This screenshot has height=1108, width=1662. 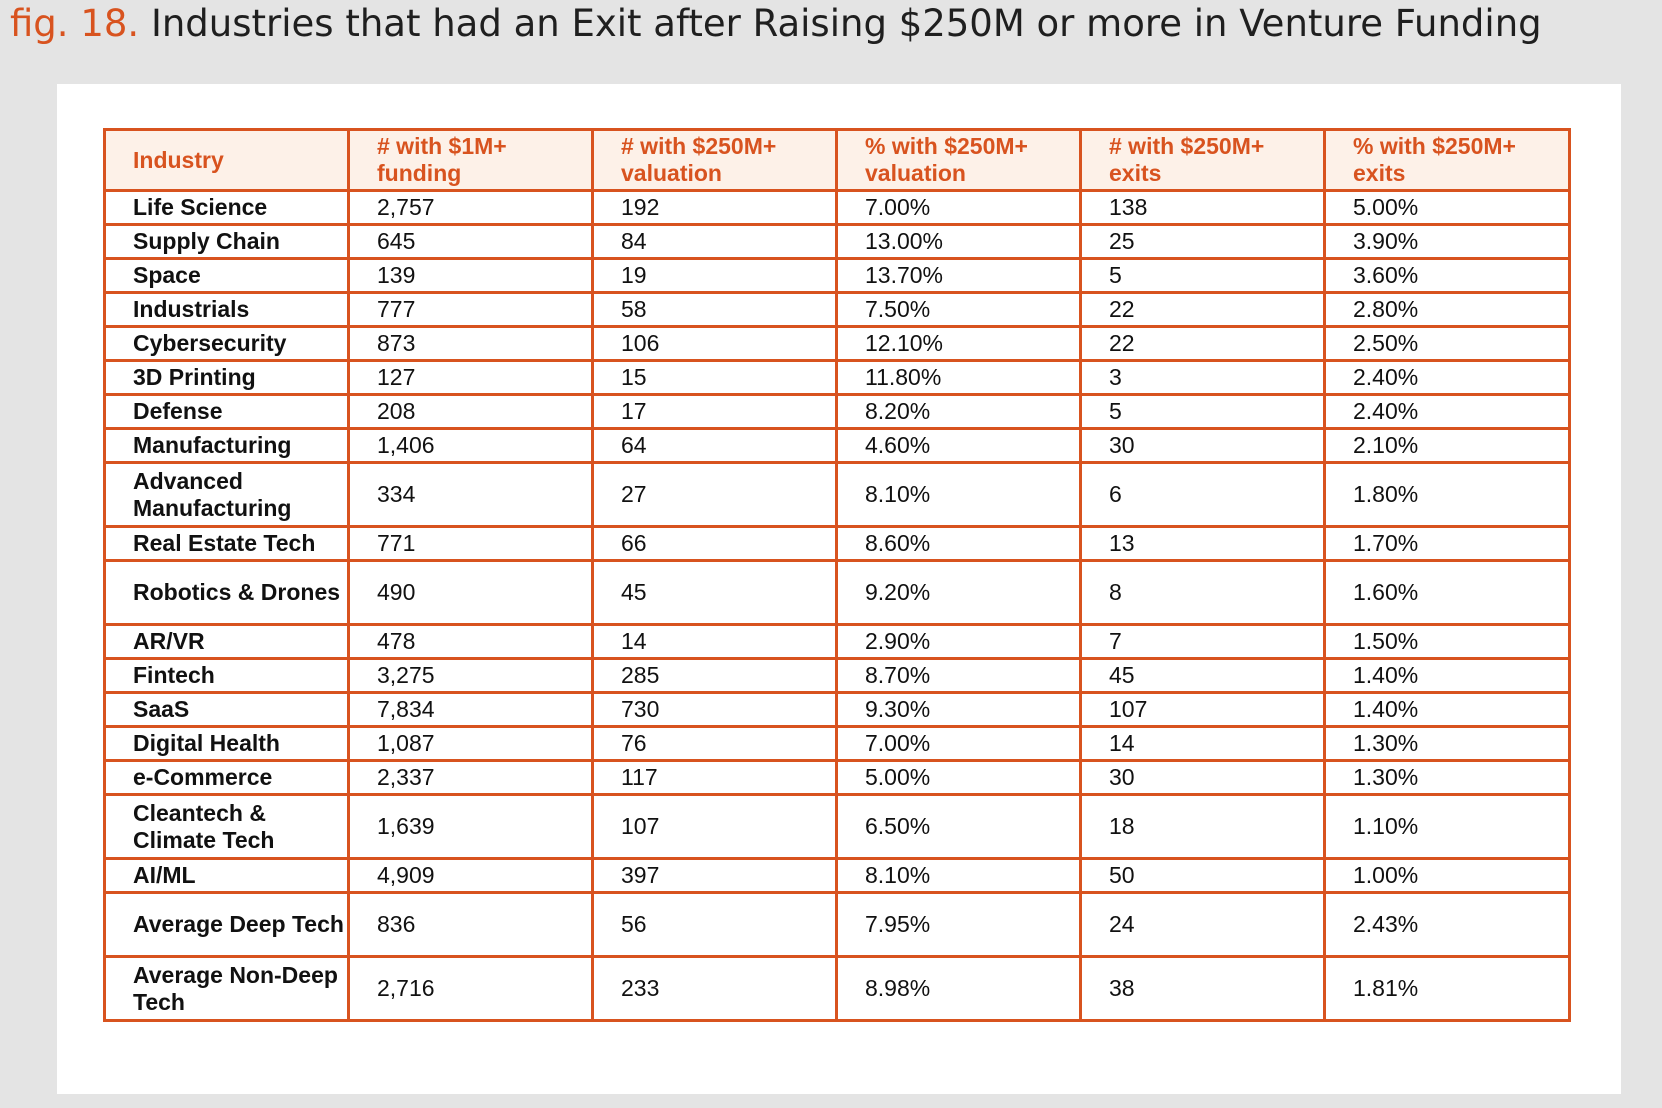 I want to click on cell-funding-count: 777, so click(x=470, y=309).